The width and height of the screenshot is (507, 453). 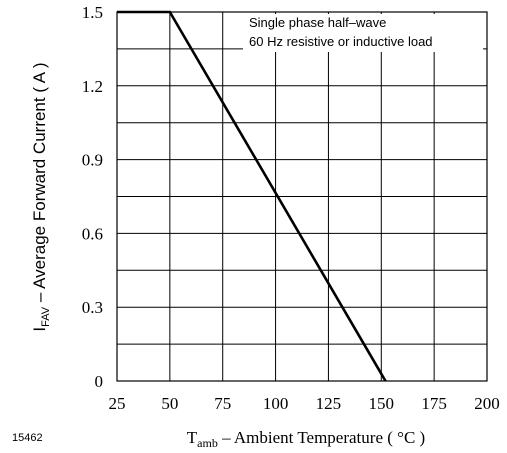 What do you see at coordinates (207, 443) in the screenshot?
I see `x-axis-label-subscript: amb` at bounding box center [207, 443].